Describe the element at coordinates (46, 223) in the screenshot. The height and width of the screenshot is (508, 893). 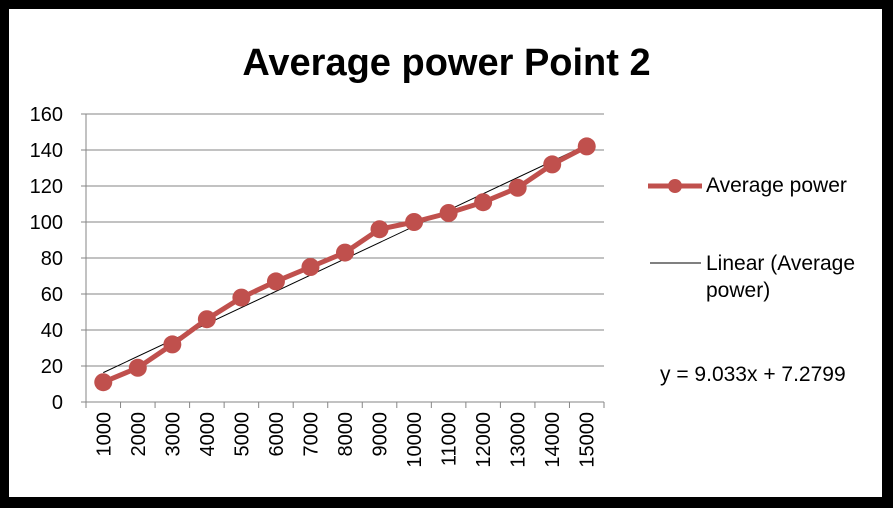
I see `y-tick-label-100: 100` at that location.